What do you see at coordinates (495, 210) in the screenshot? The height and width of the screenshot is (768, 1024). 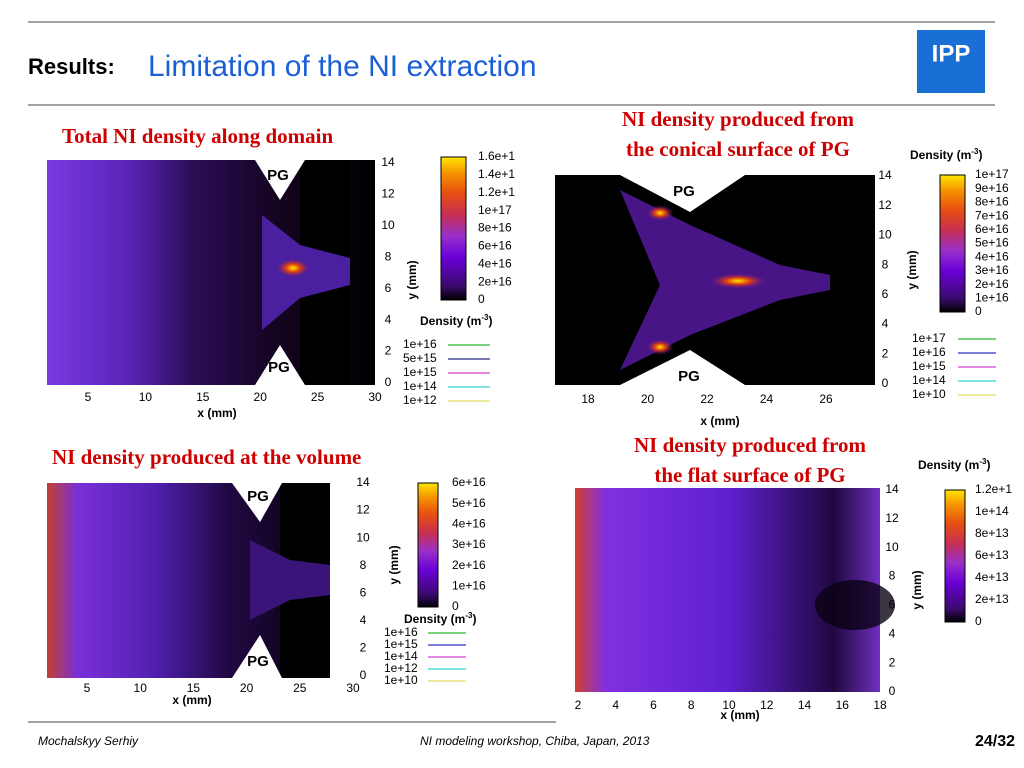 I see `colorbar-tick-label: 1e+17` at bounding box center [495, 210].